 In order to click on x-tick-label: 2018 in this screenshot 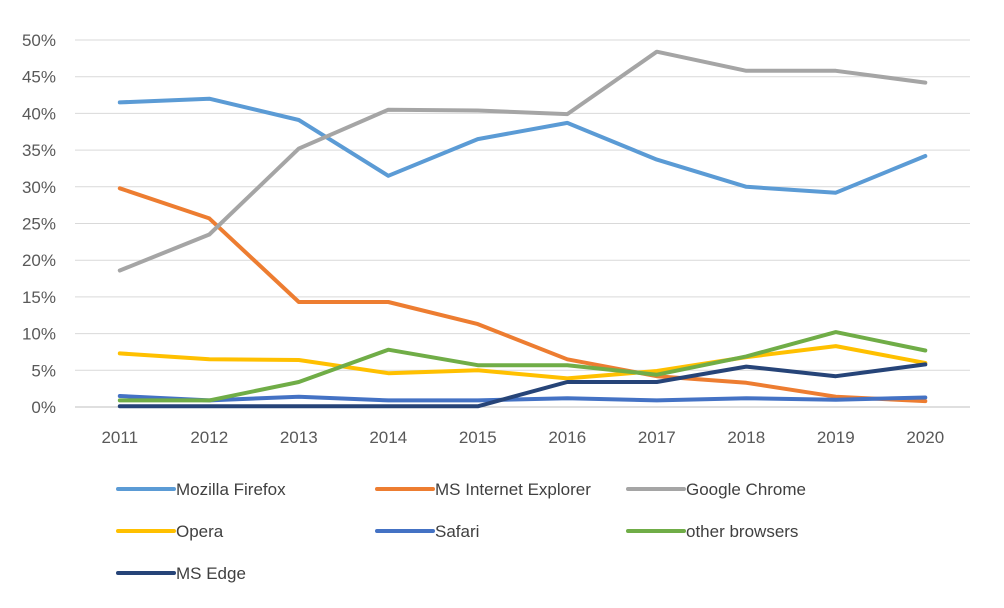, I will do `click(746, 437)`.